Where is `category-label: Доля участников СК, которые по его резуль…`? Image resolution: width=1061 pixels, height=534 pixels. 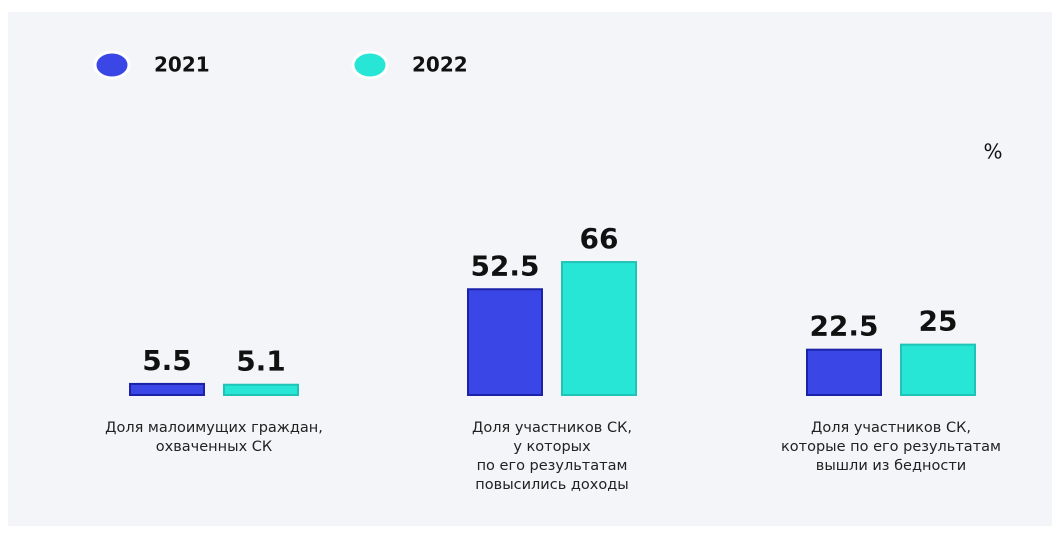
category-label: Доля участников СК, которые по его резуль… is located at coordinates (891, 447).